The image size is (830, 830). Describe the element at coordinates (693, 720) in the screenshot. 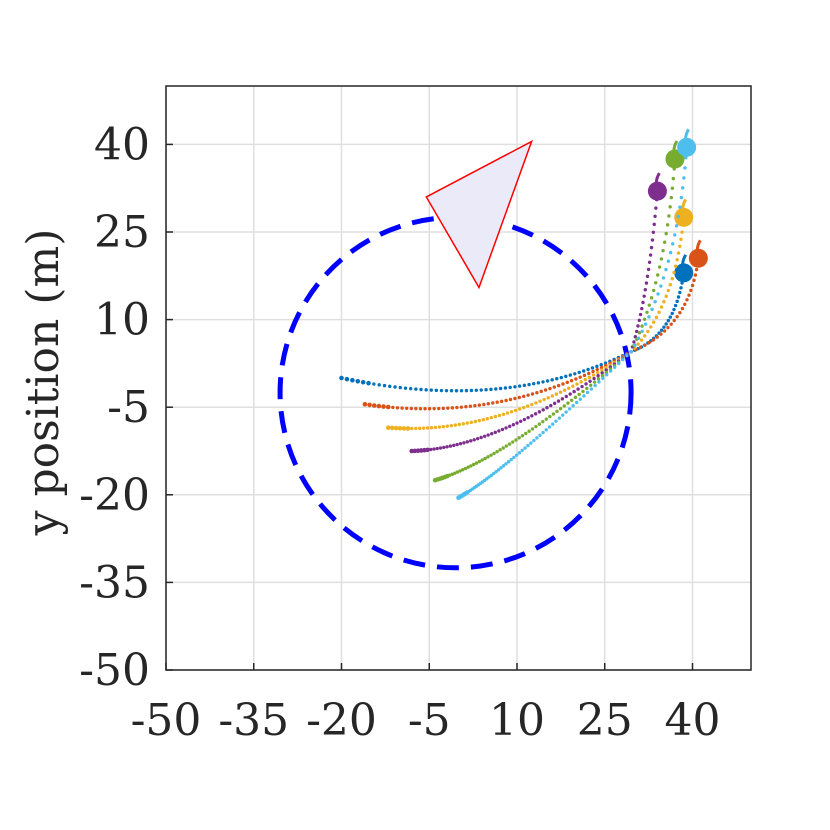

I see `x-tick-label: 40` at that location.